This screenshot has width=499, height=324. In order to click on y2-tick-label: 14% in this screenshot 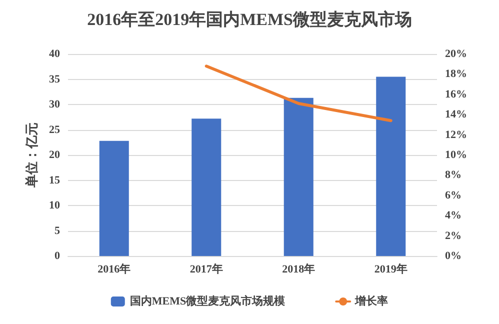, I will do `click(456, 114)`.